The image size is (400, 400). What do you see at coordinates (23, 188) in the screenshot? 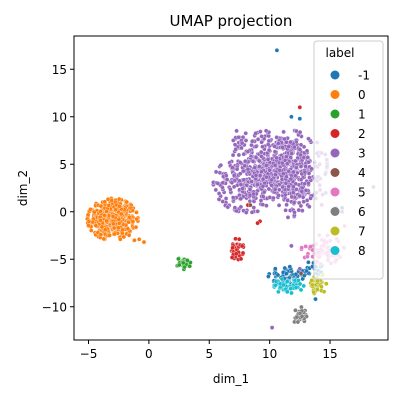
I see `y-axis-label: dim_2` at bounding box center [23, 188].